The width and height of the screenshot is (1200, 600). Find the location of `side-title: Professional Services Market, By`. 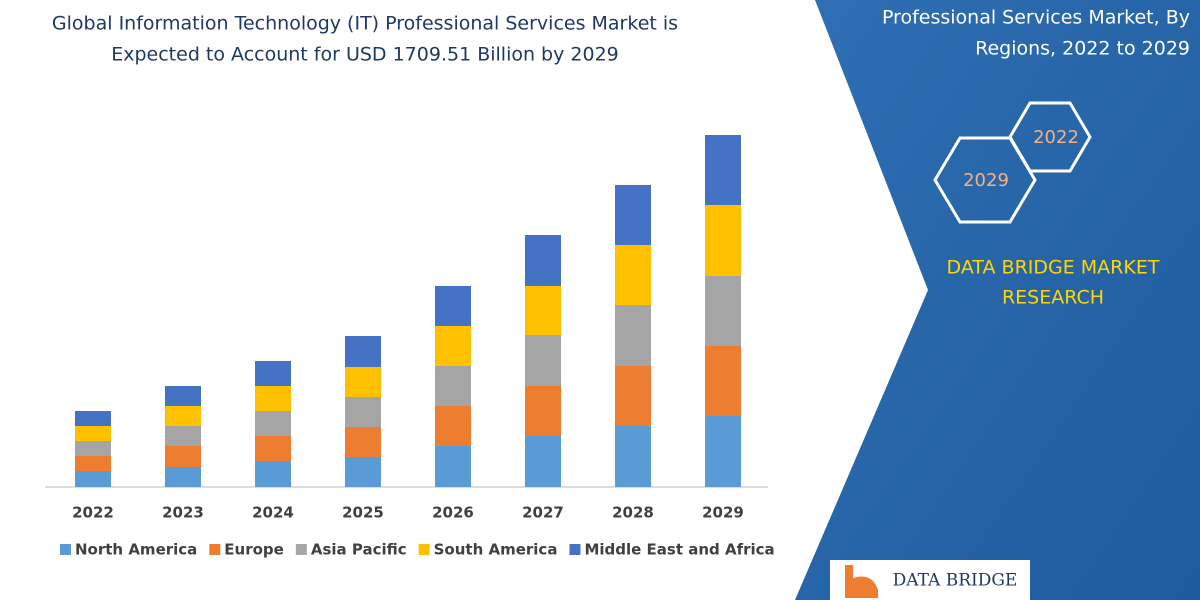

side-title: Professional Services Market, By is located at coordinates (1036, 18).